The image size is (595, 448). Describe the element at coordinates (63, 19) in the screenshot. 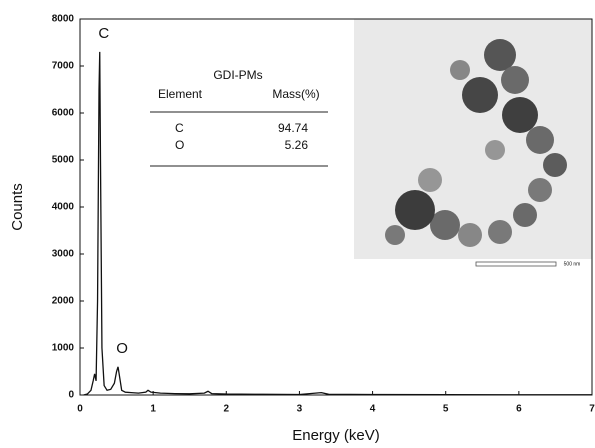

I see `y-tick-label: 8000` at that location.